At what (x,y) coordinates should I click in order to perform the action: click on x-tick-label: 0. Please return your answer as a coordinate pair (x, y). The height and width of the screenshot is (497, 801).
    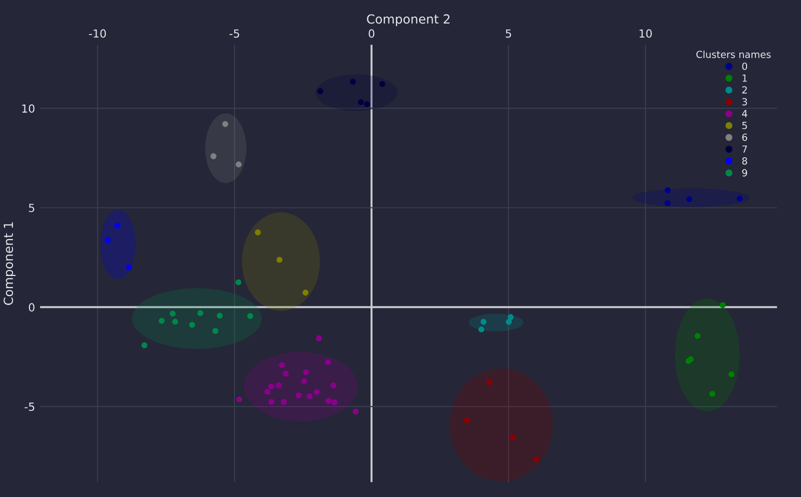
    Looking at the image, I should click on (371, 33).